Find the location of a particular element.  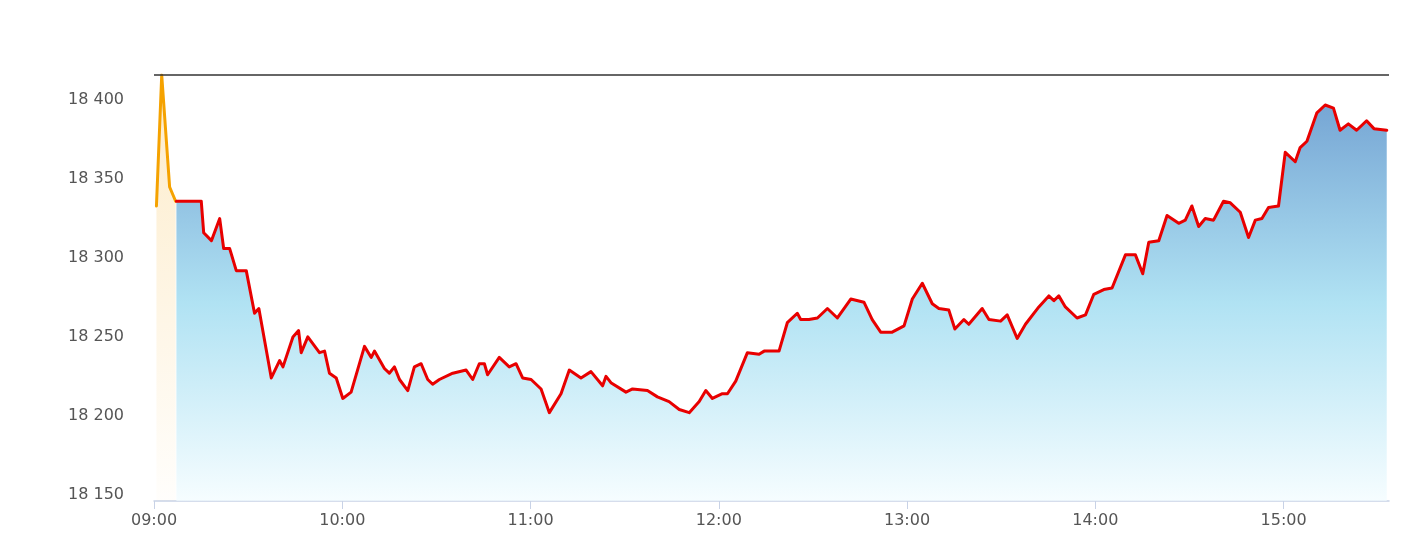

x-tick-label: 14:00 is located at coordinates (1095, 519).